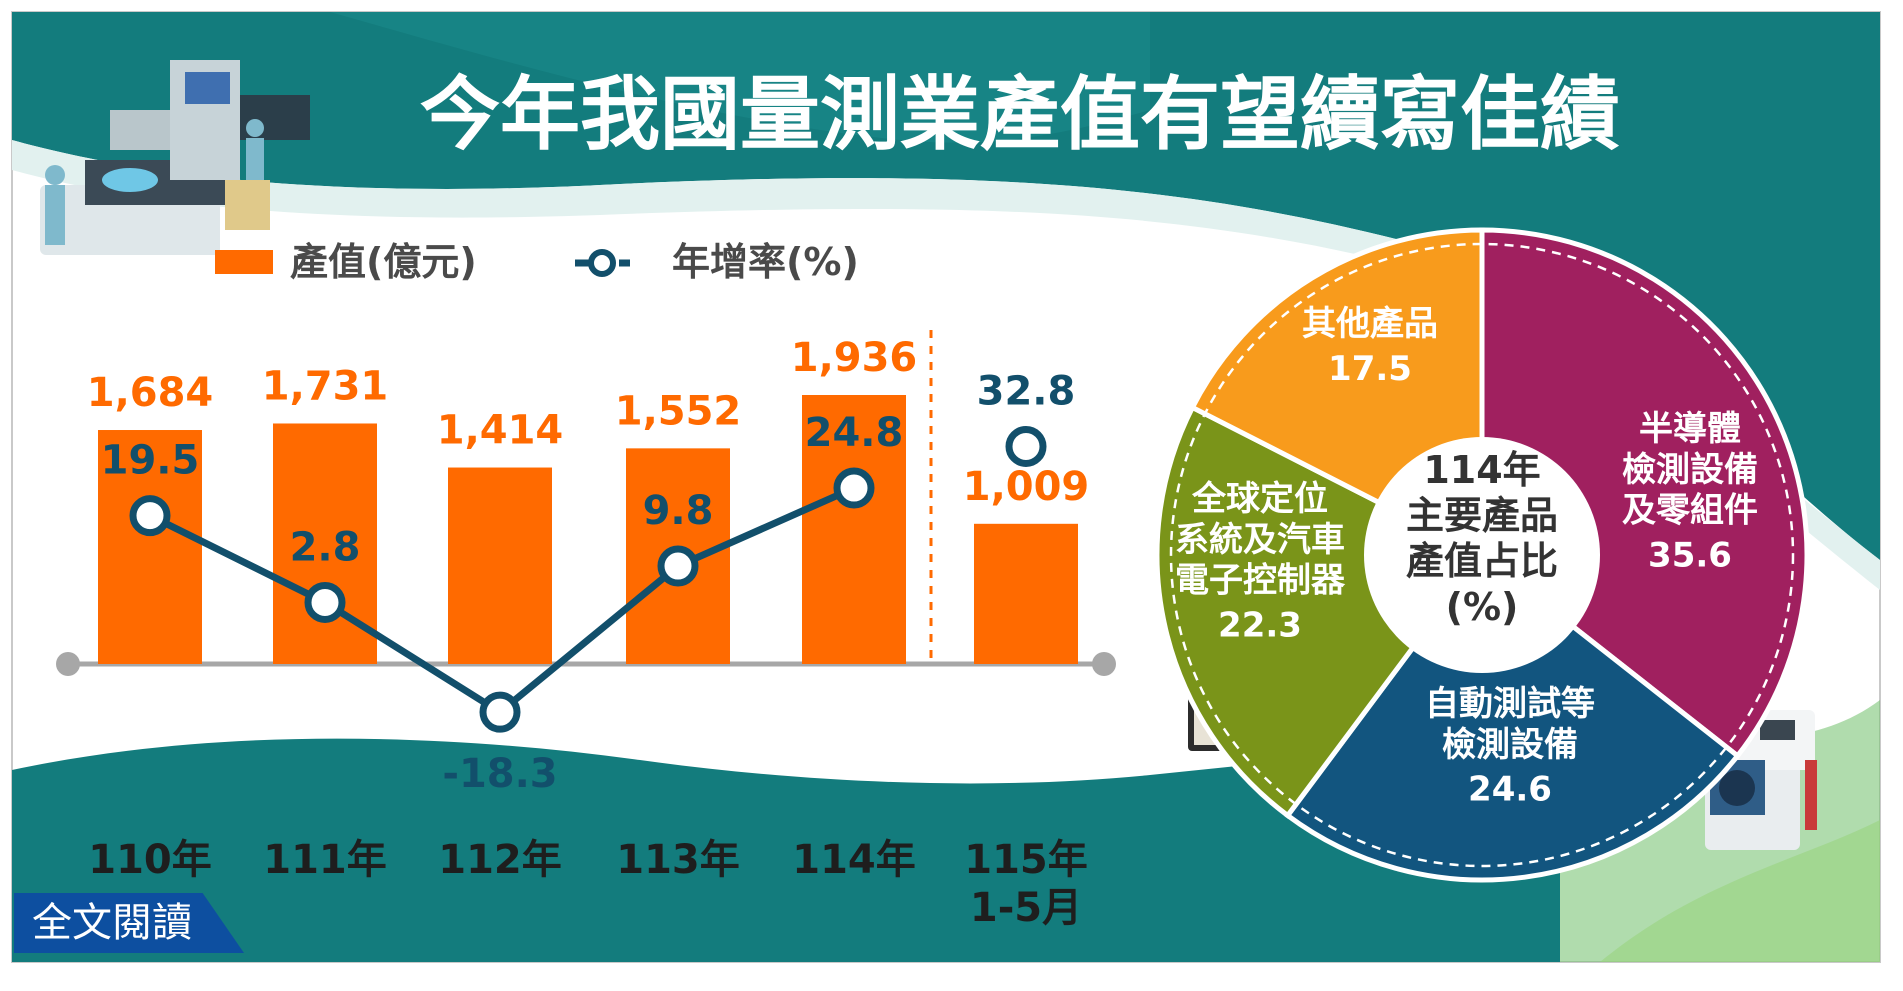  What do you see at coordinates (150, 393) in the screenshot?
I see `bar-value-label-0: 1,684` at bounding box center [150, 393].